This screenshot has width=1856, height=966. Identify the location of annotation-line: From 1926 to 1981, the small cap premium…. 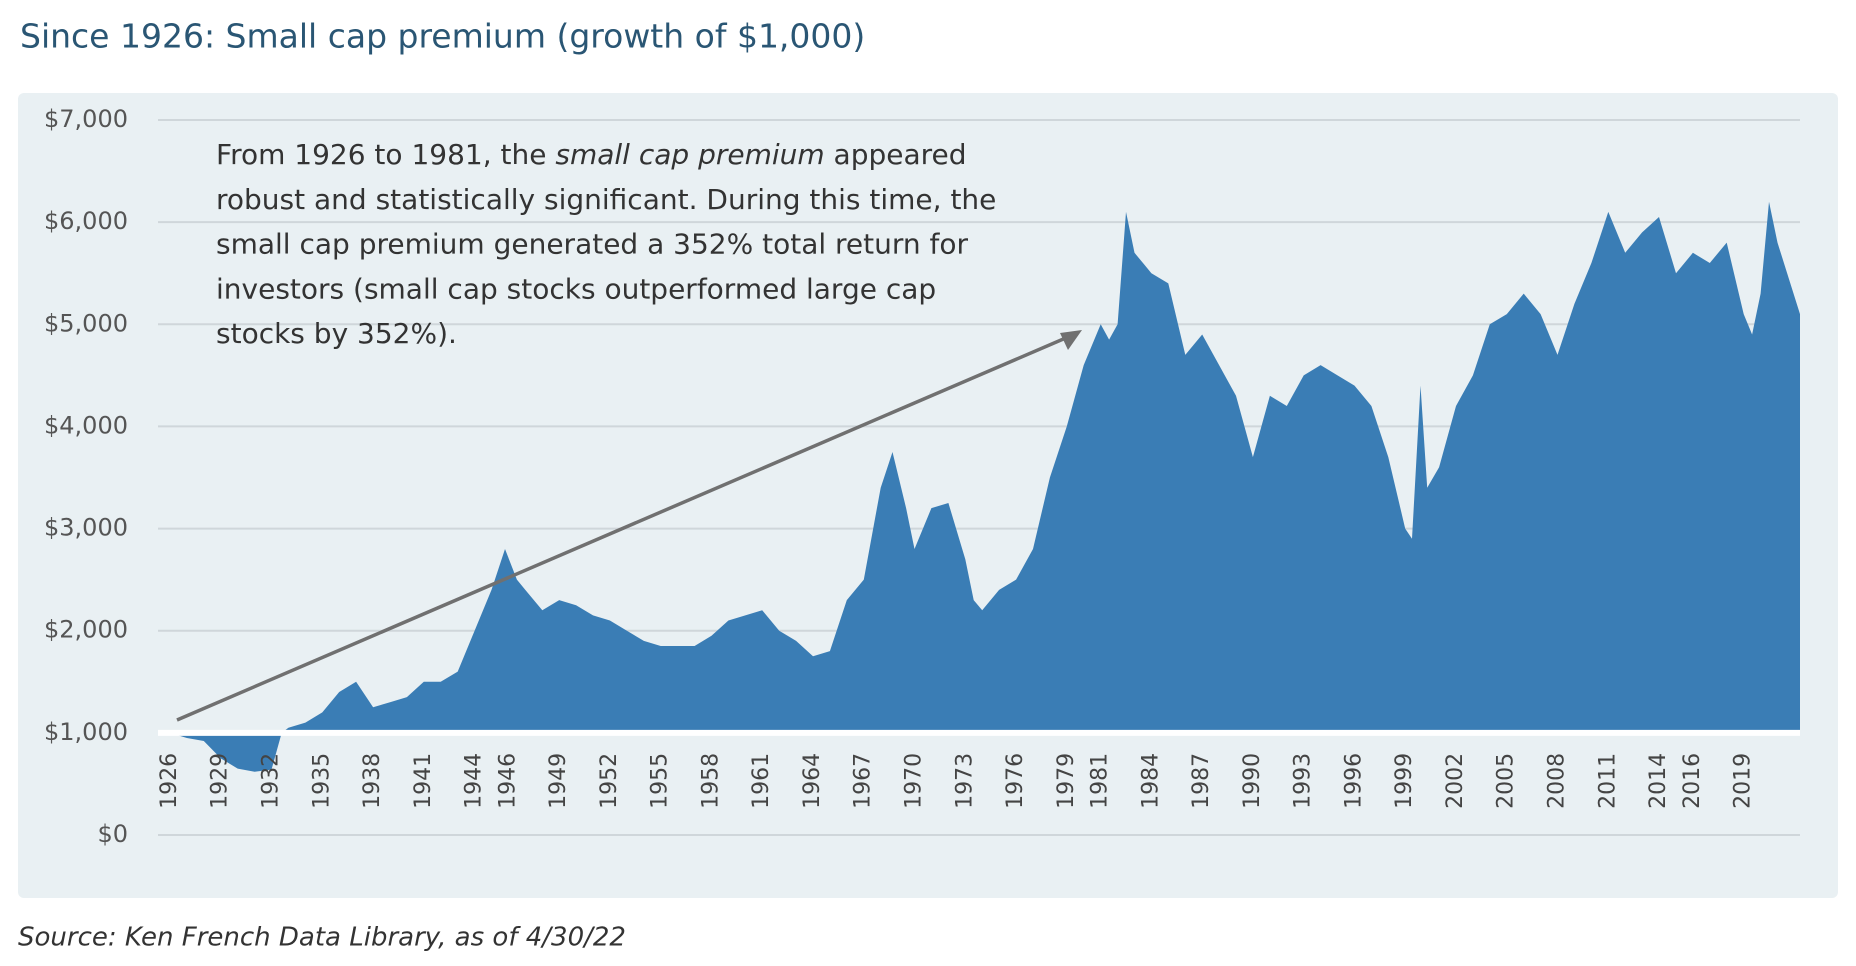
(591, 154).